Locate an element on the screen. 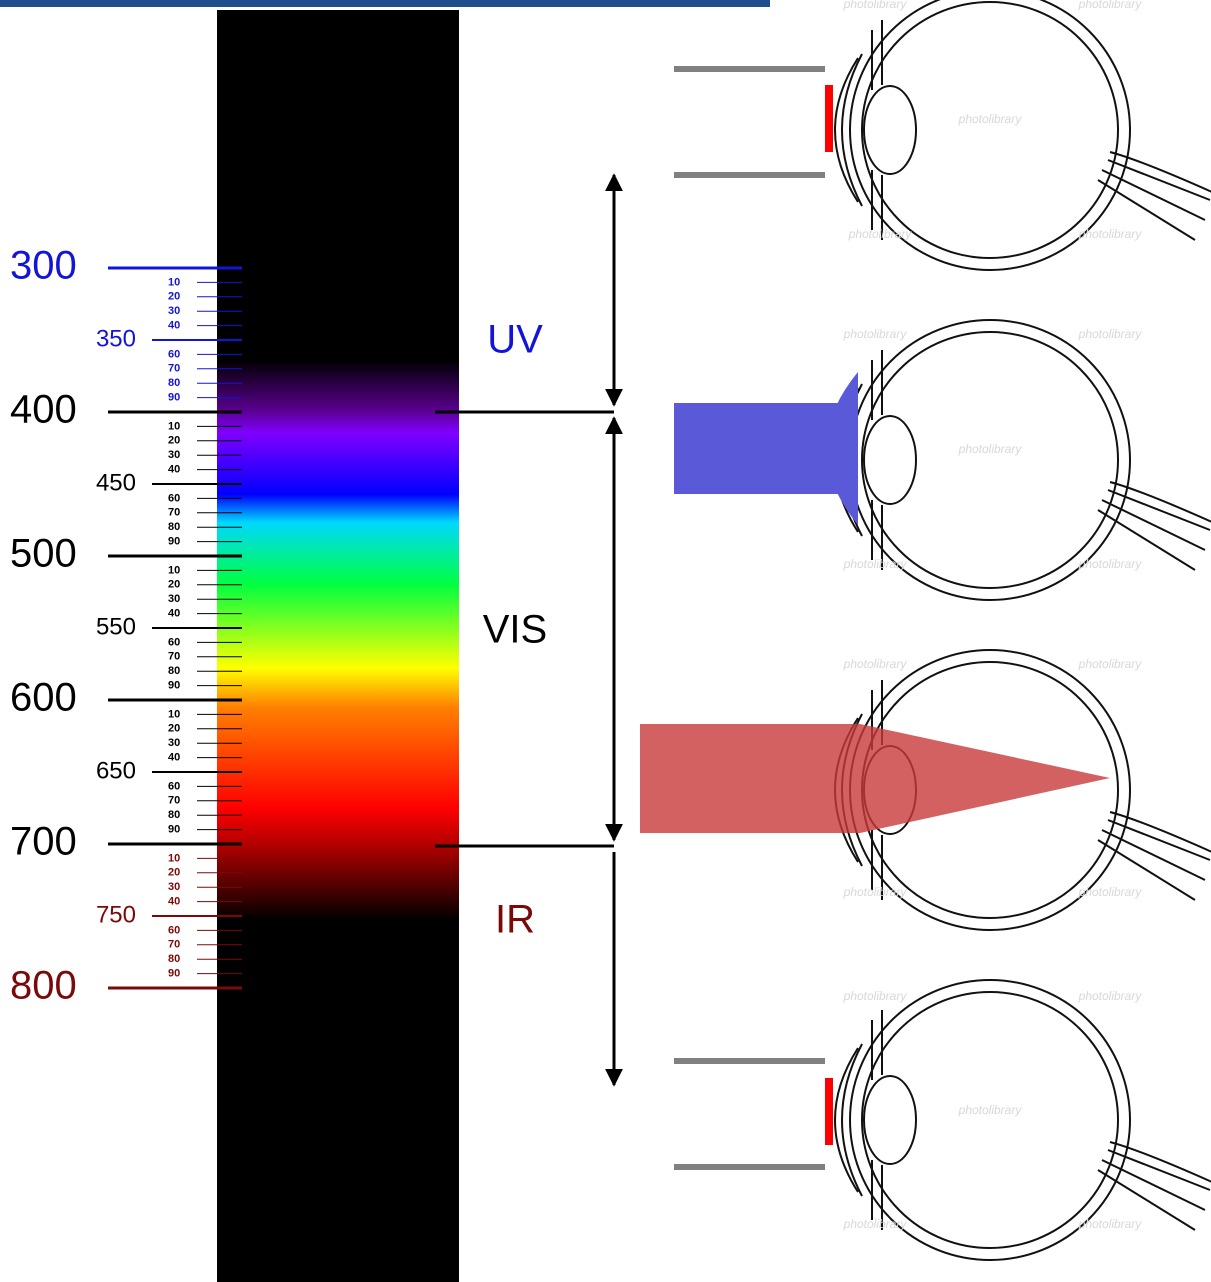 Image resolution: width=1211 pixels, height=1282 pixels. eye-red is located at coordinates (925, 790).